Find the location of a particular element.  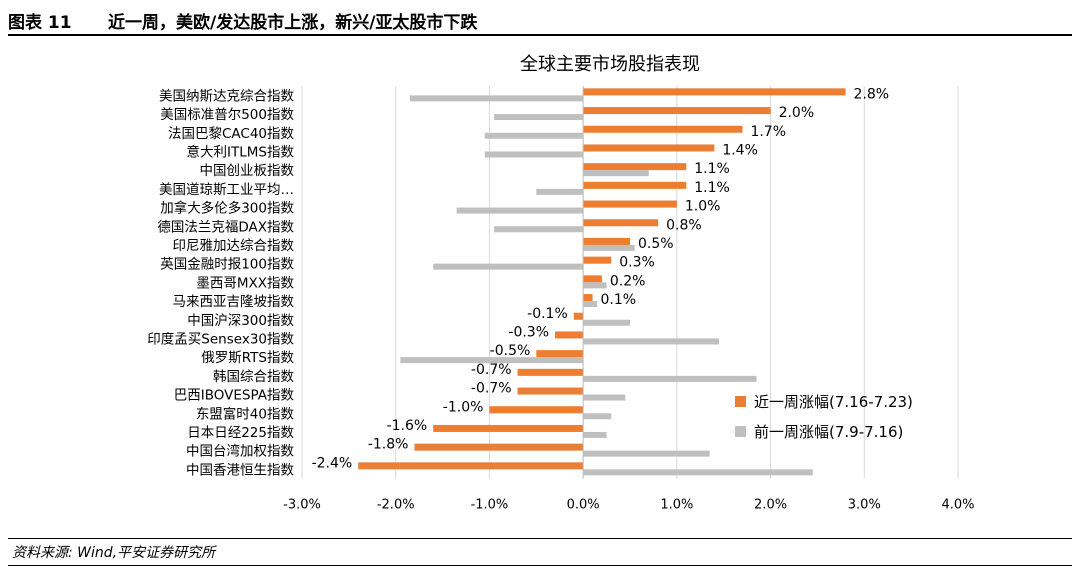

data-label: 0.1% is located at coordinates (619, 300).